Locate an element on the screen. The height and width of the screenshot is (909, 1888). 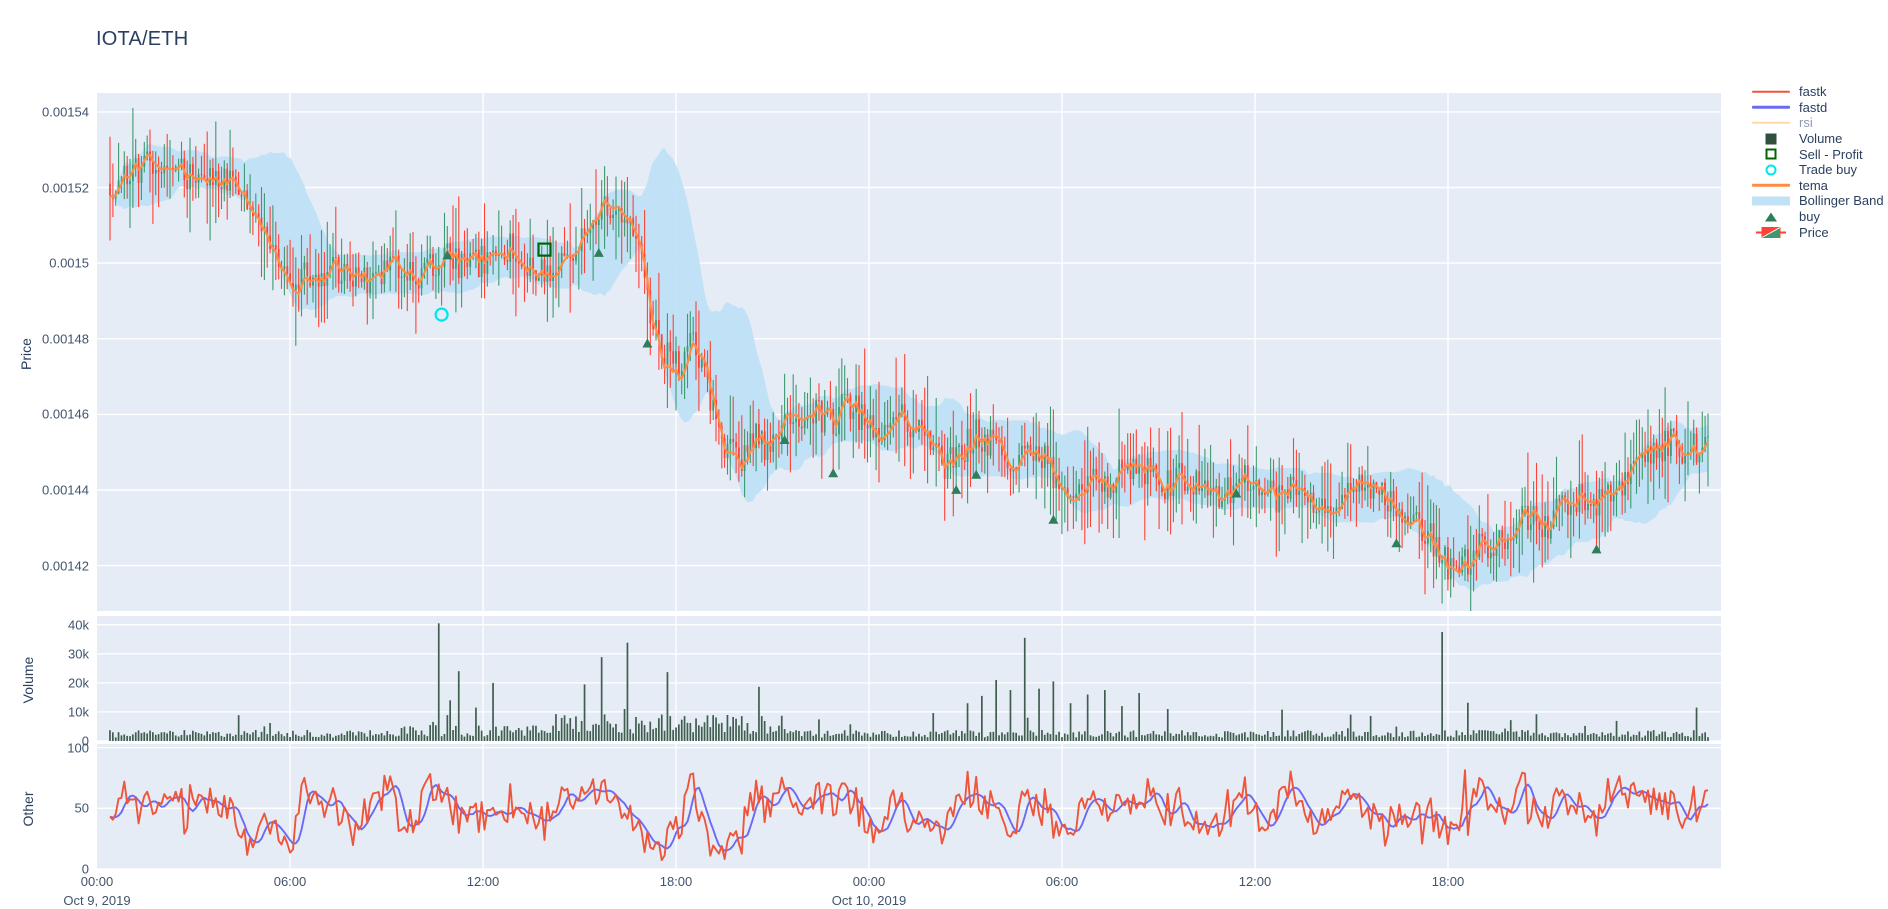
legend-item-volume: Volume is located at coordinates (1819, 139).